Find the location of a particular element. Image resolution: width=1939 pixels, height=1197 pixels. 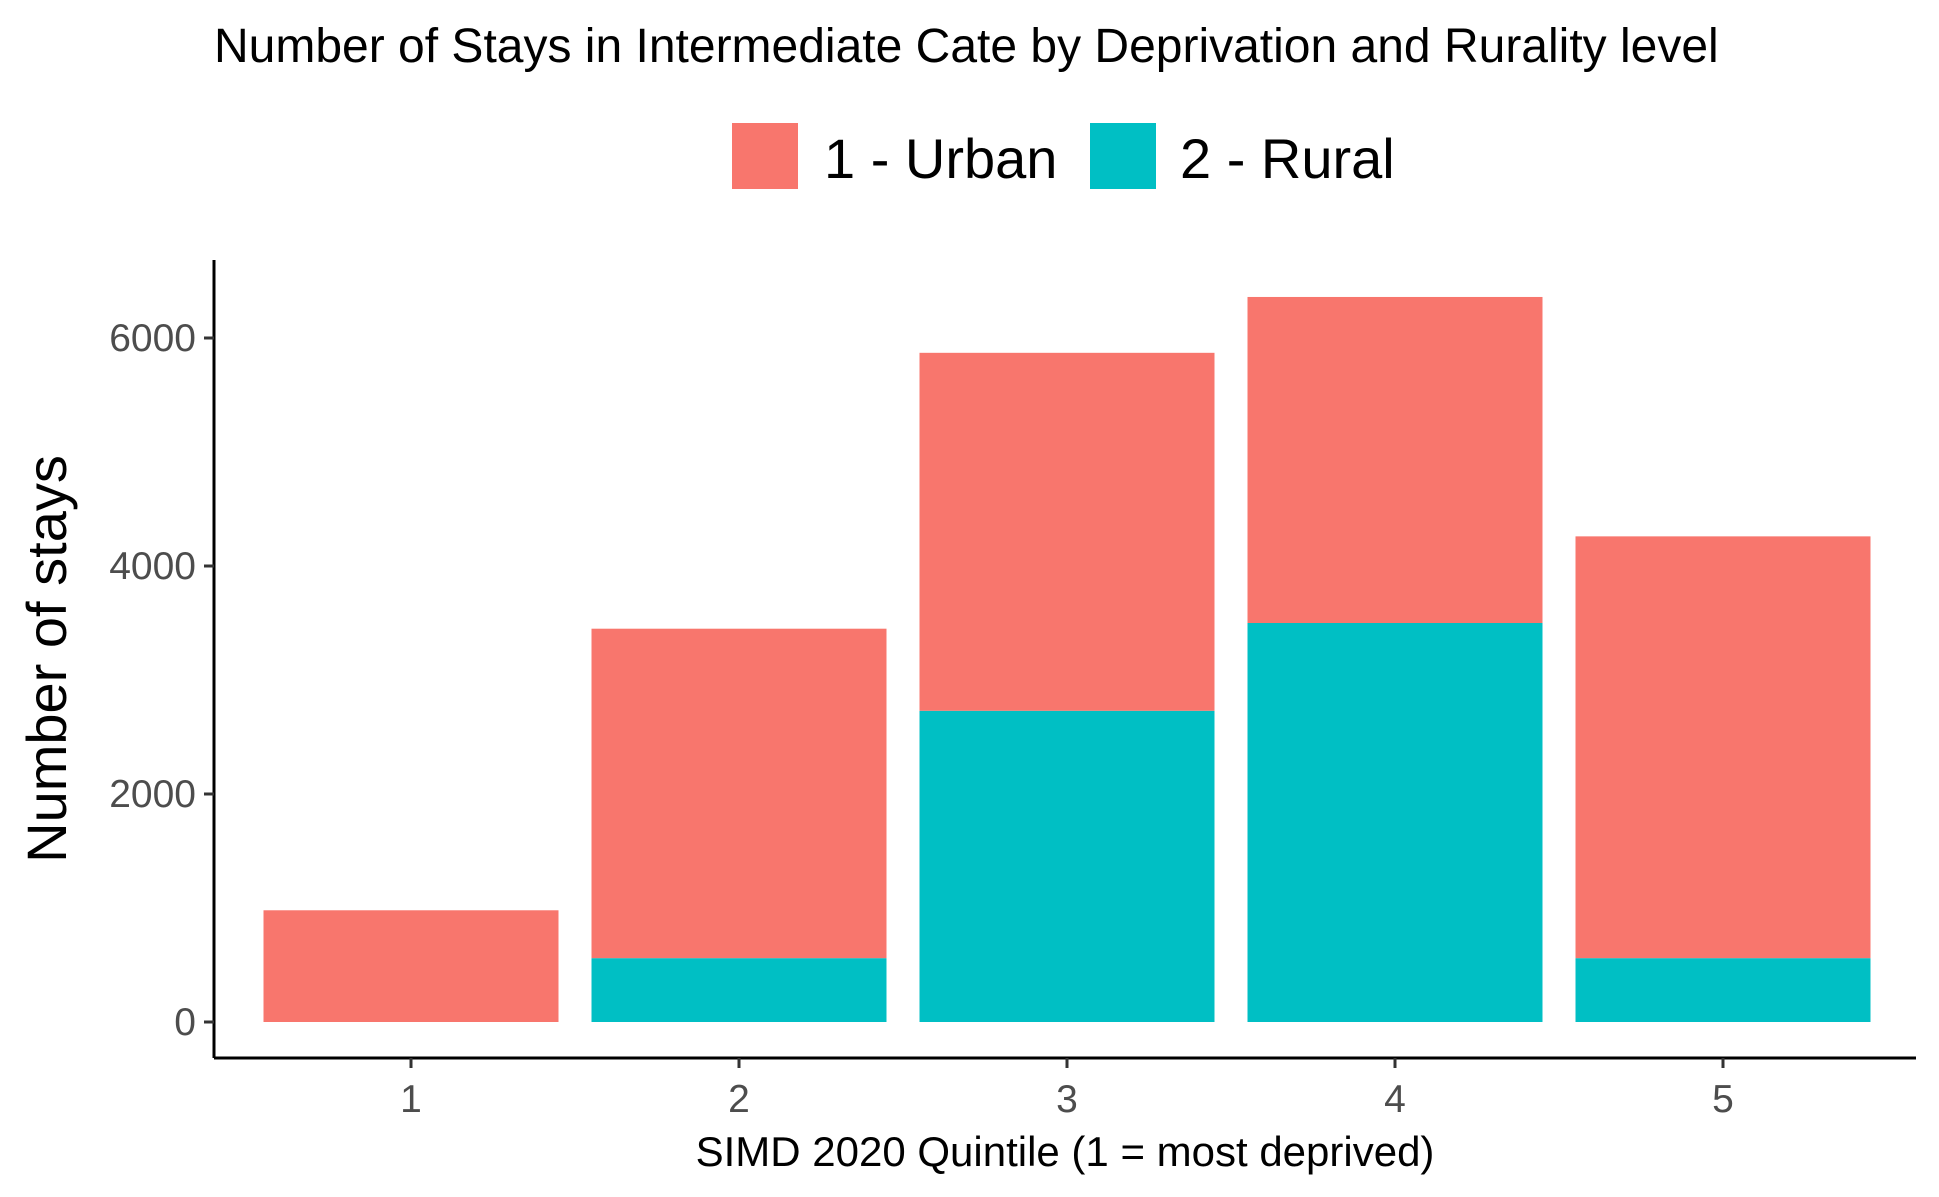

x-tick-label-4: 4 is located at coordinates (1395, 1099).